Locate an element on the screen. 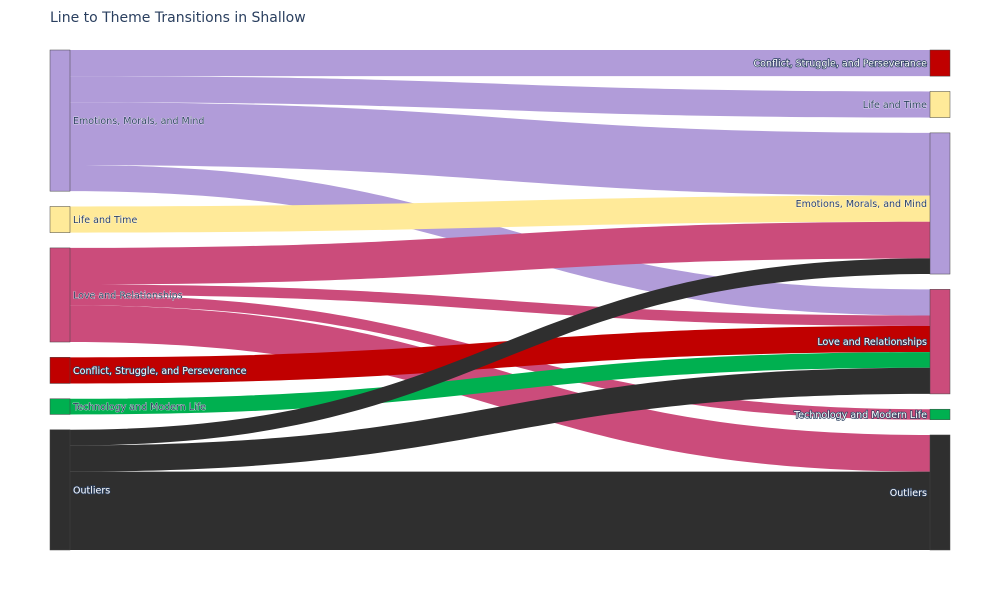  target-node-label: Technology and Modern Life is located at coordinates (860, 415).